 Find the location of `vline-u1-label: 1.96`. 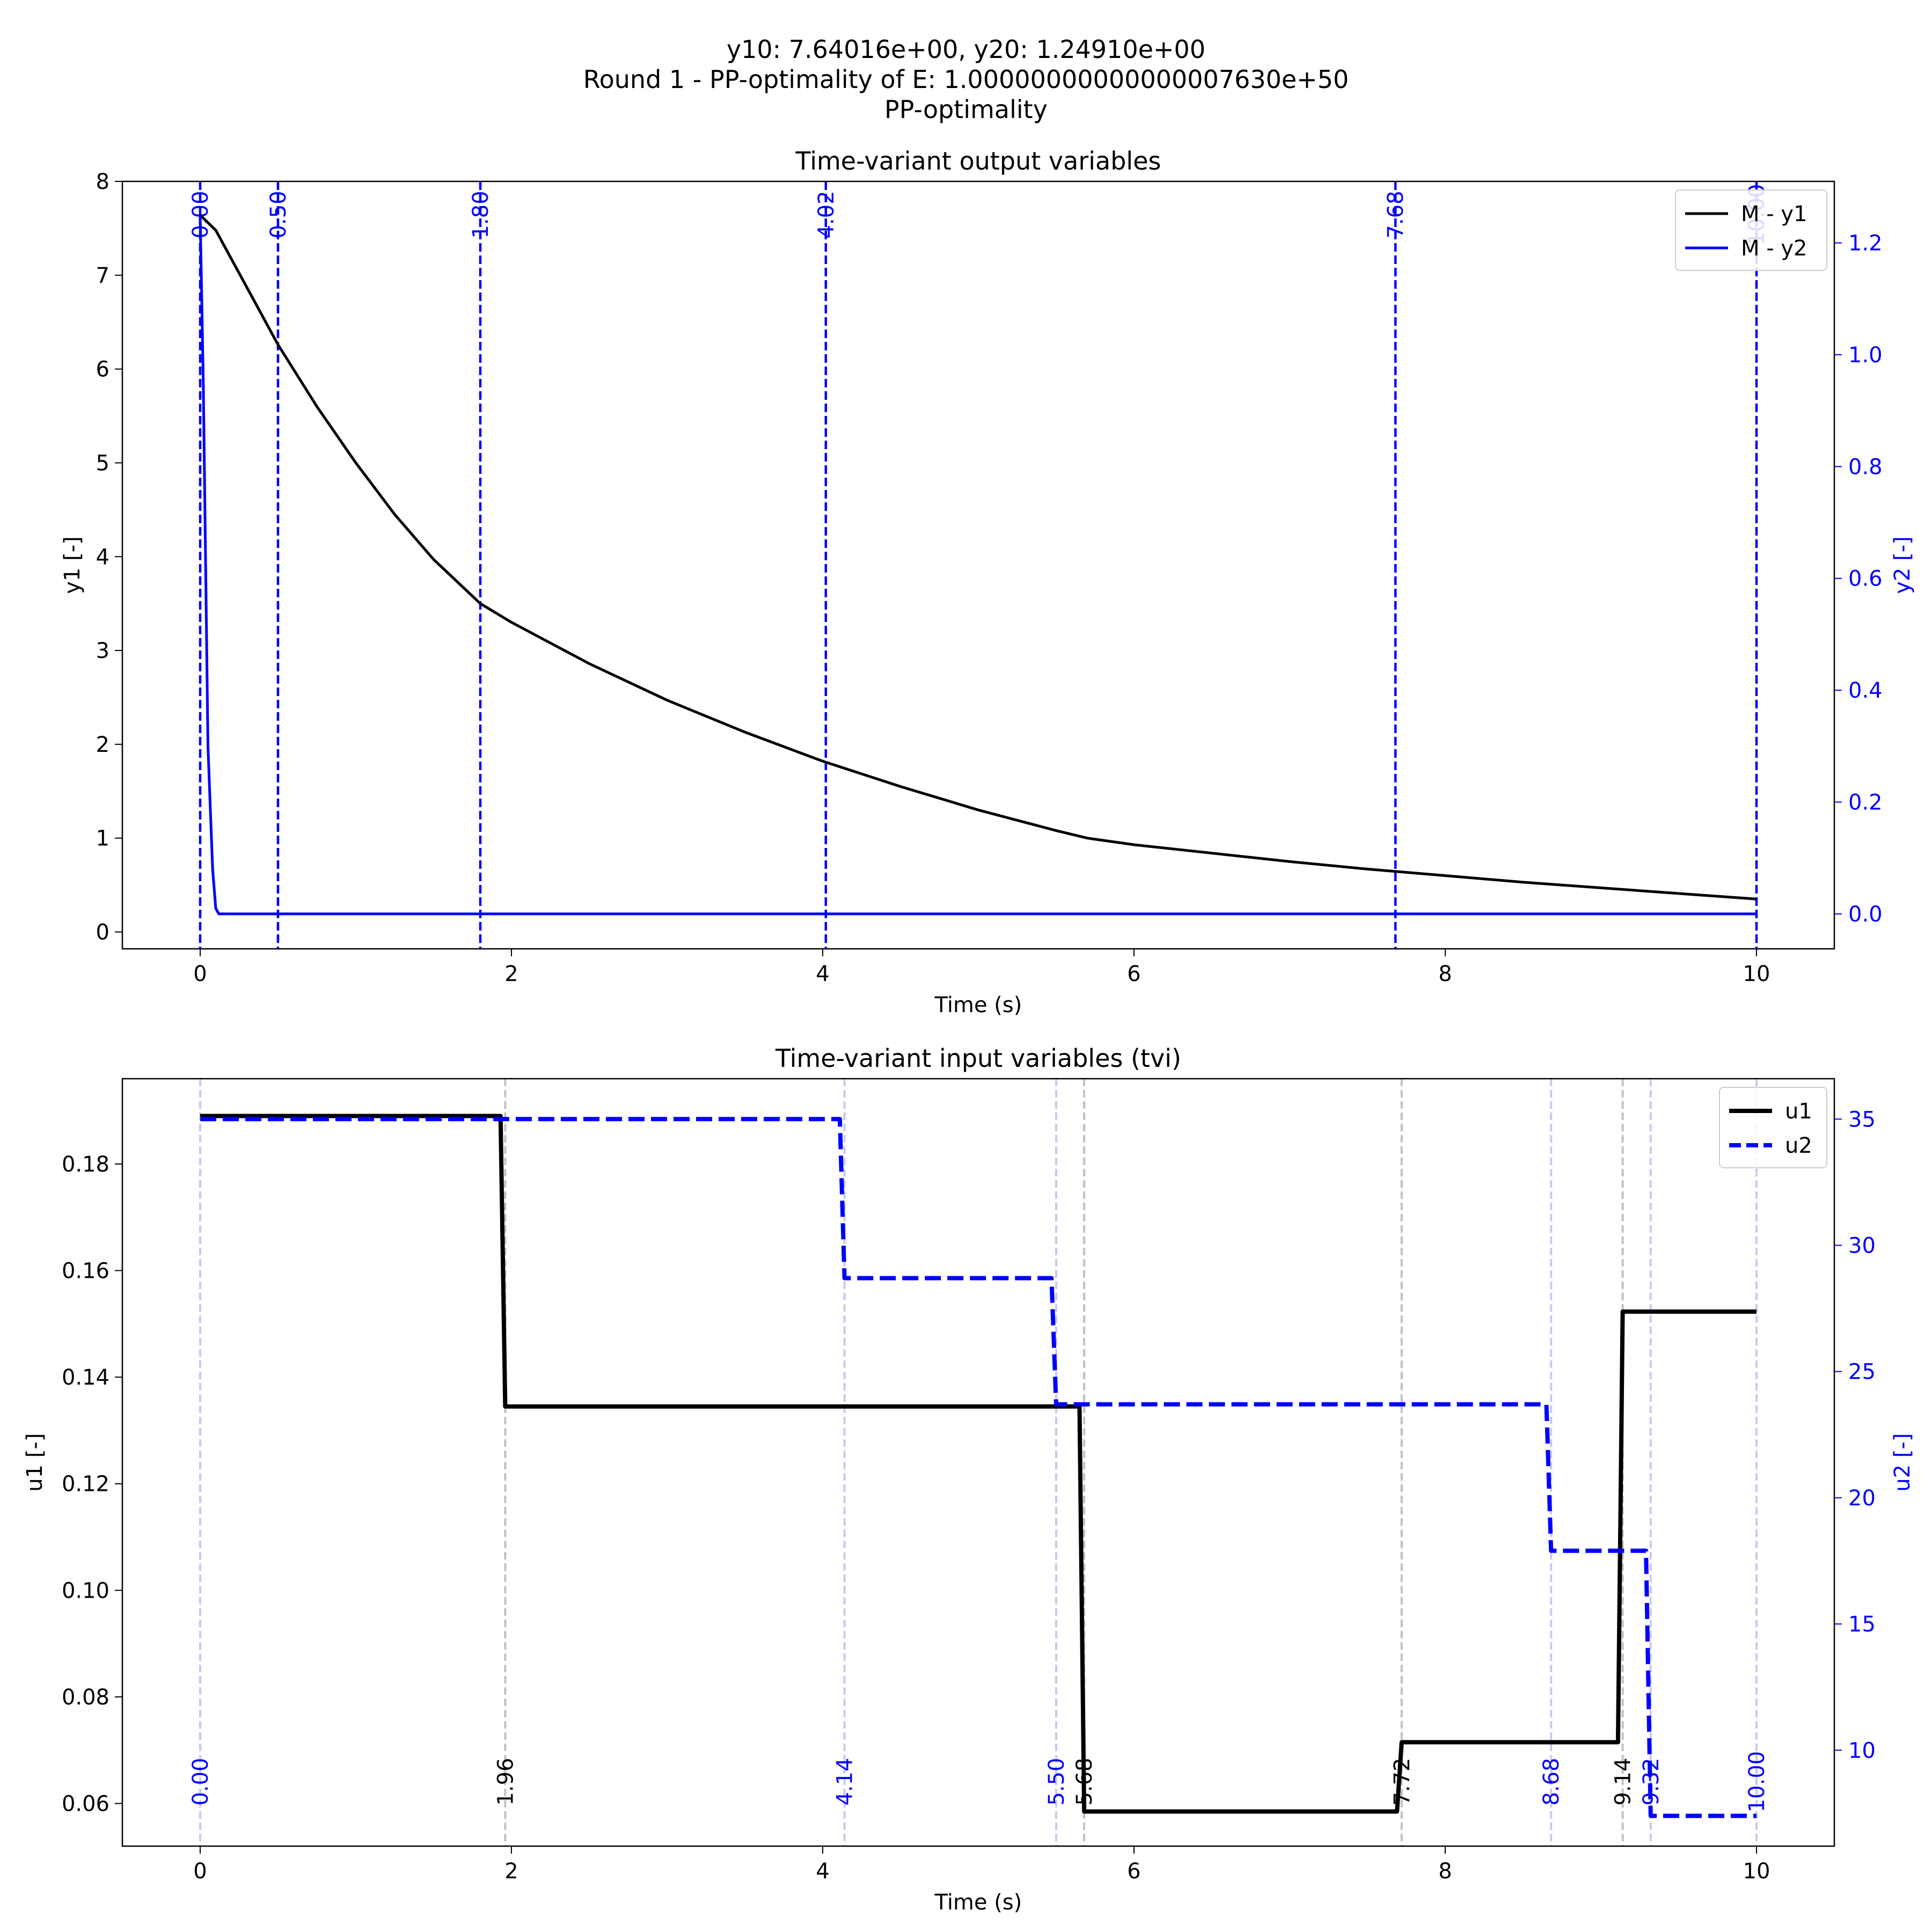

vline-u1-label: 1.96 is located at coordinates (505, 1781).